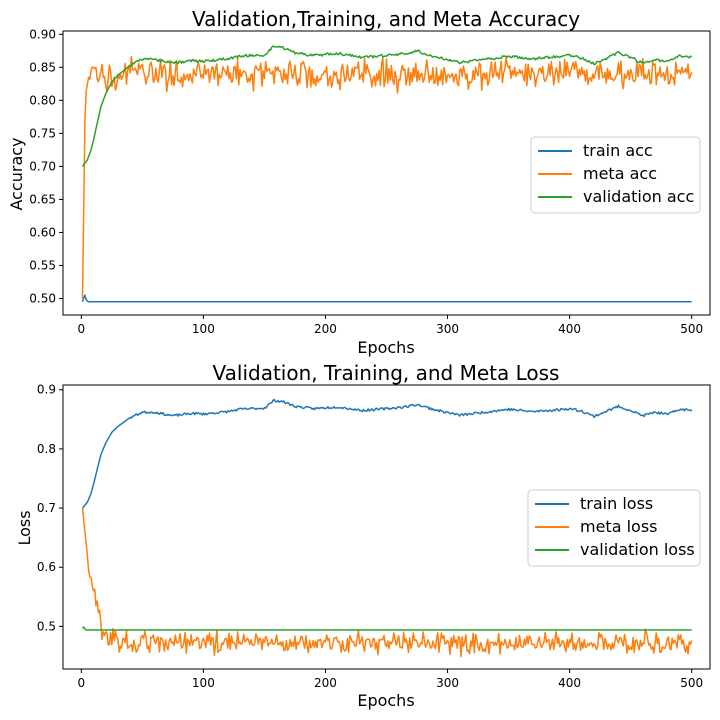  What do you see at coordinates (42, 265) in the screenshot?
I see `y-tick-label: 0.55` at bounding box center [42, 265].